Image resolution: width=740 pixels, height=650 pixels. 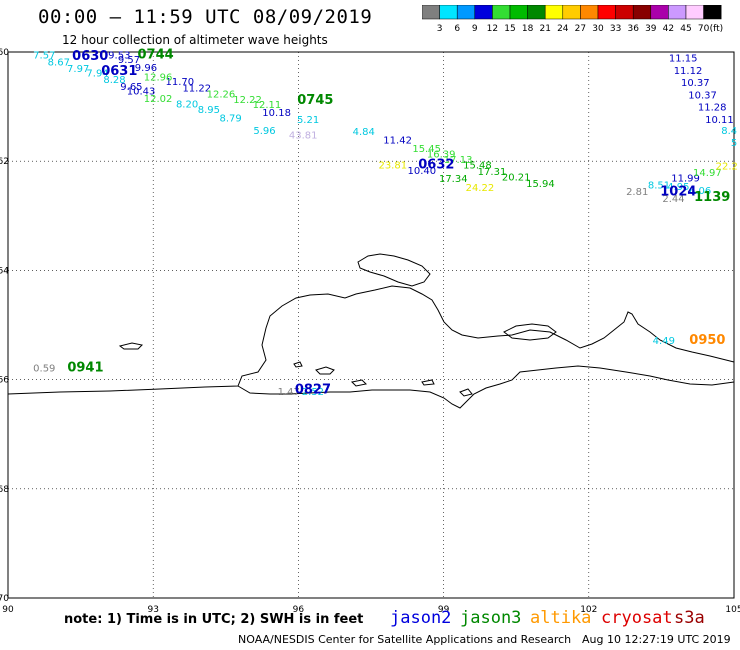 What do you see at coordinates (44, 368) in the screenshot?
I see `wave-height-value: 0.59` at bounding box center [44, 368].